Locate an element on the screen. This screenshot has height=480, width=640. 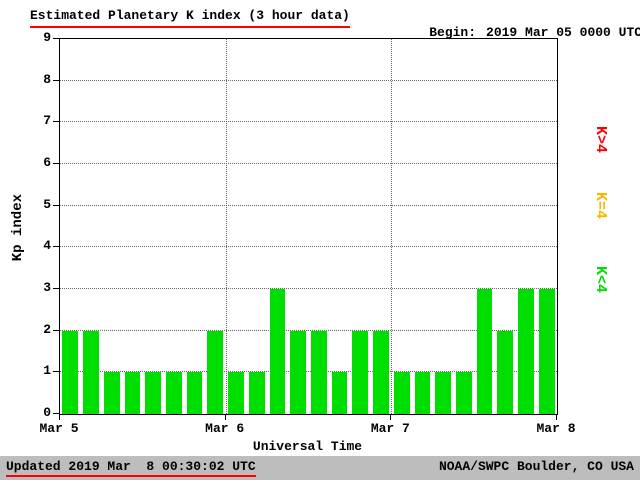
y-tick-label: 8 is located at coordinates (47, 79).